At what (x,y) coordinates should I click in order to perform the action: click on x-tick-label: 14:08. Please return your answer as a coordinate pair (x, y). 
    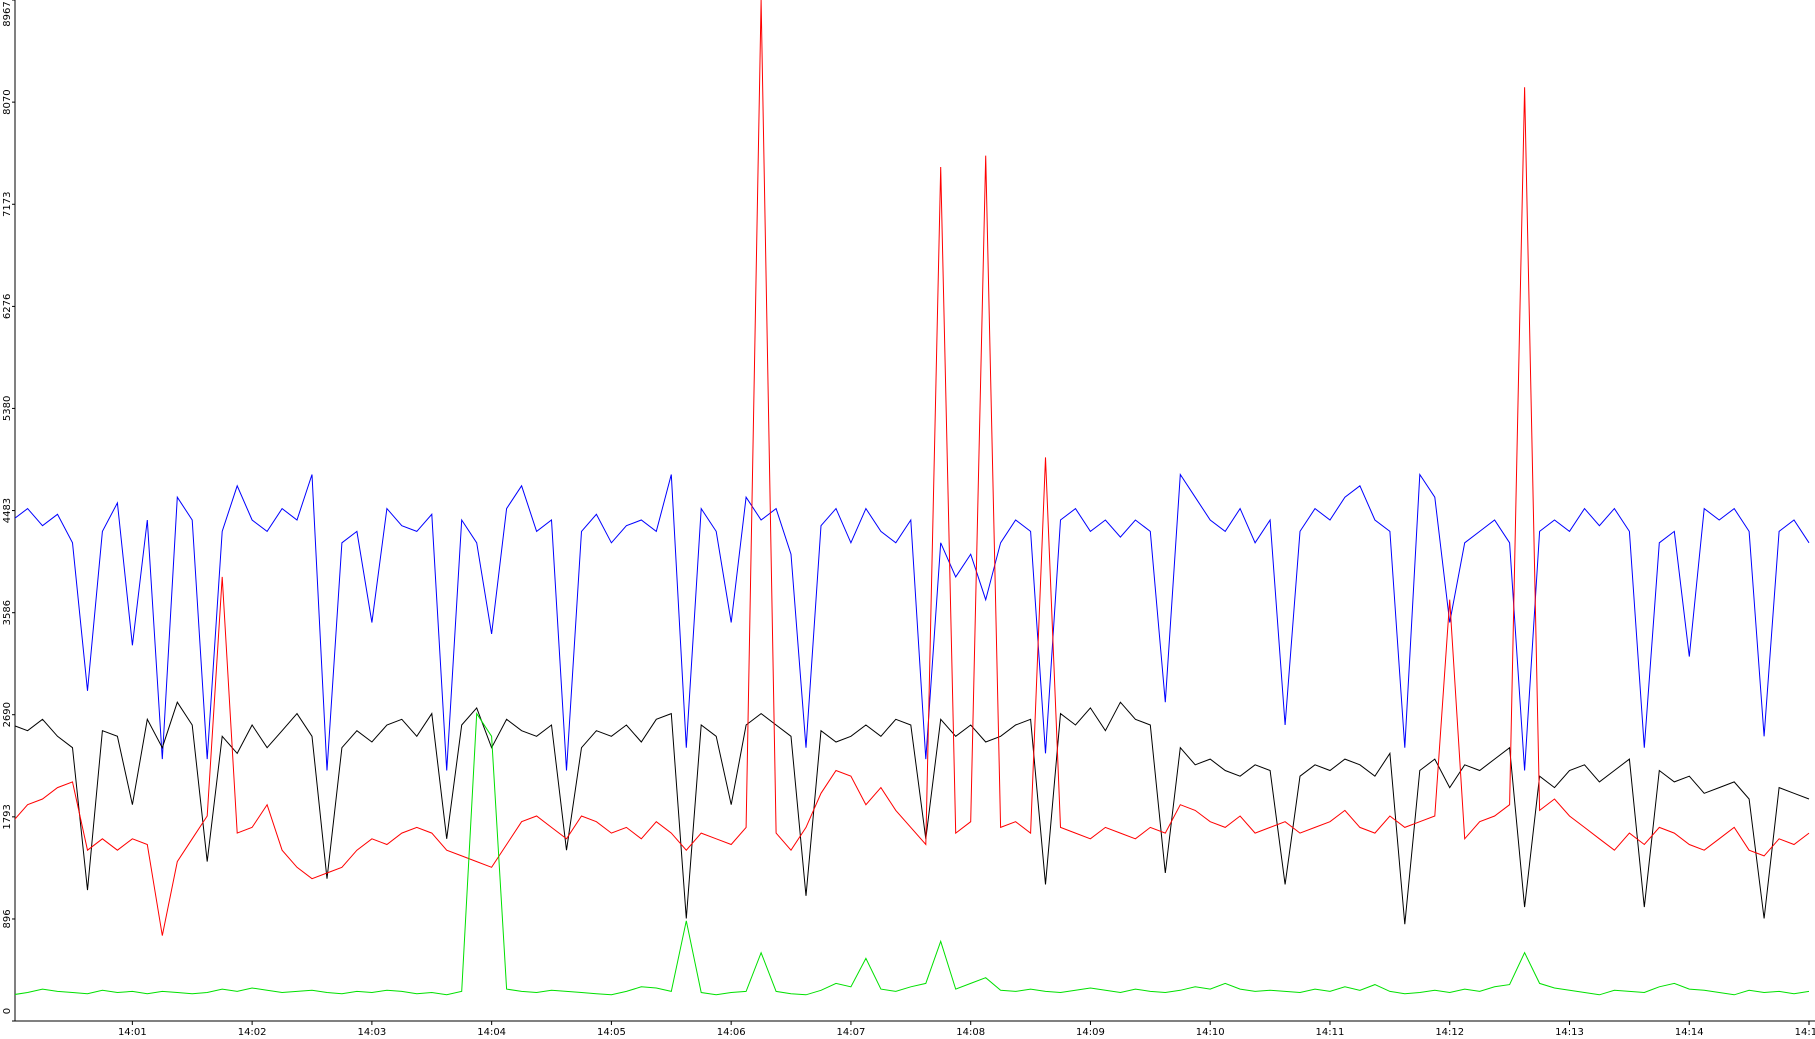
    Looking at the image, I should click on (970, 1032).